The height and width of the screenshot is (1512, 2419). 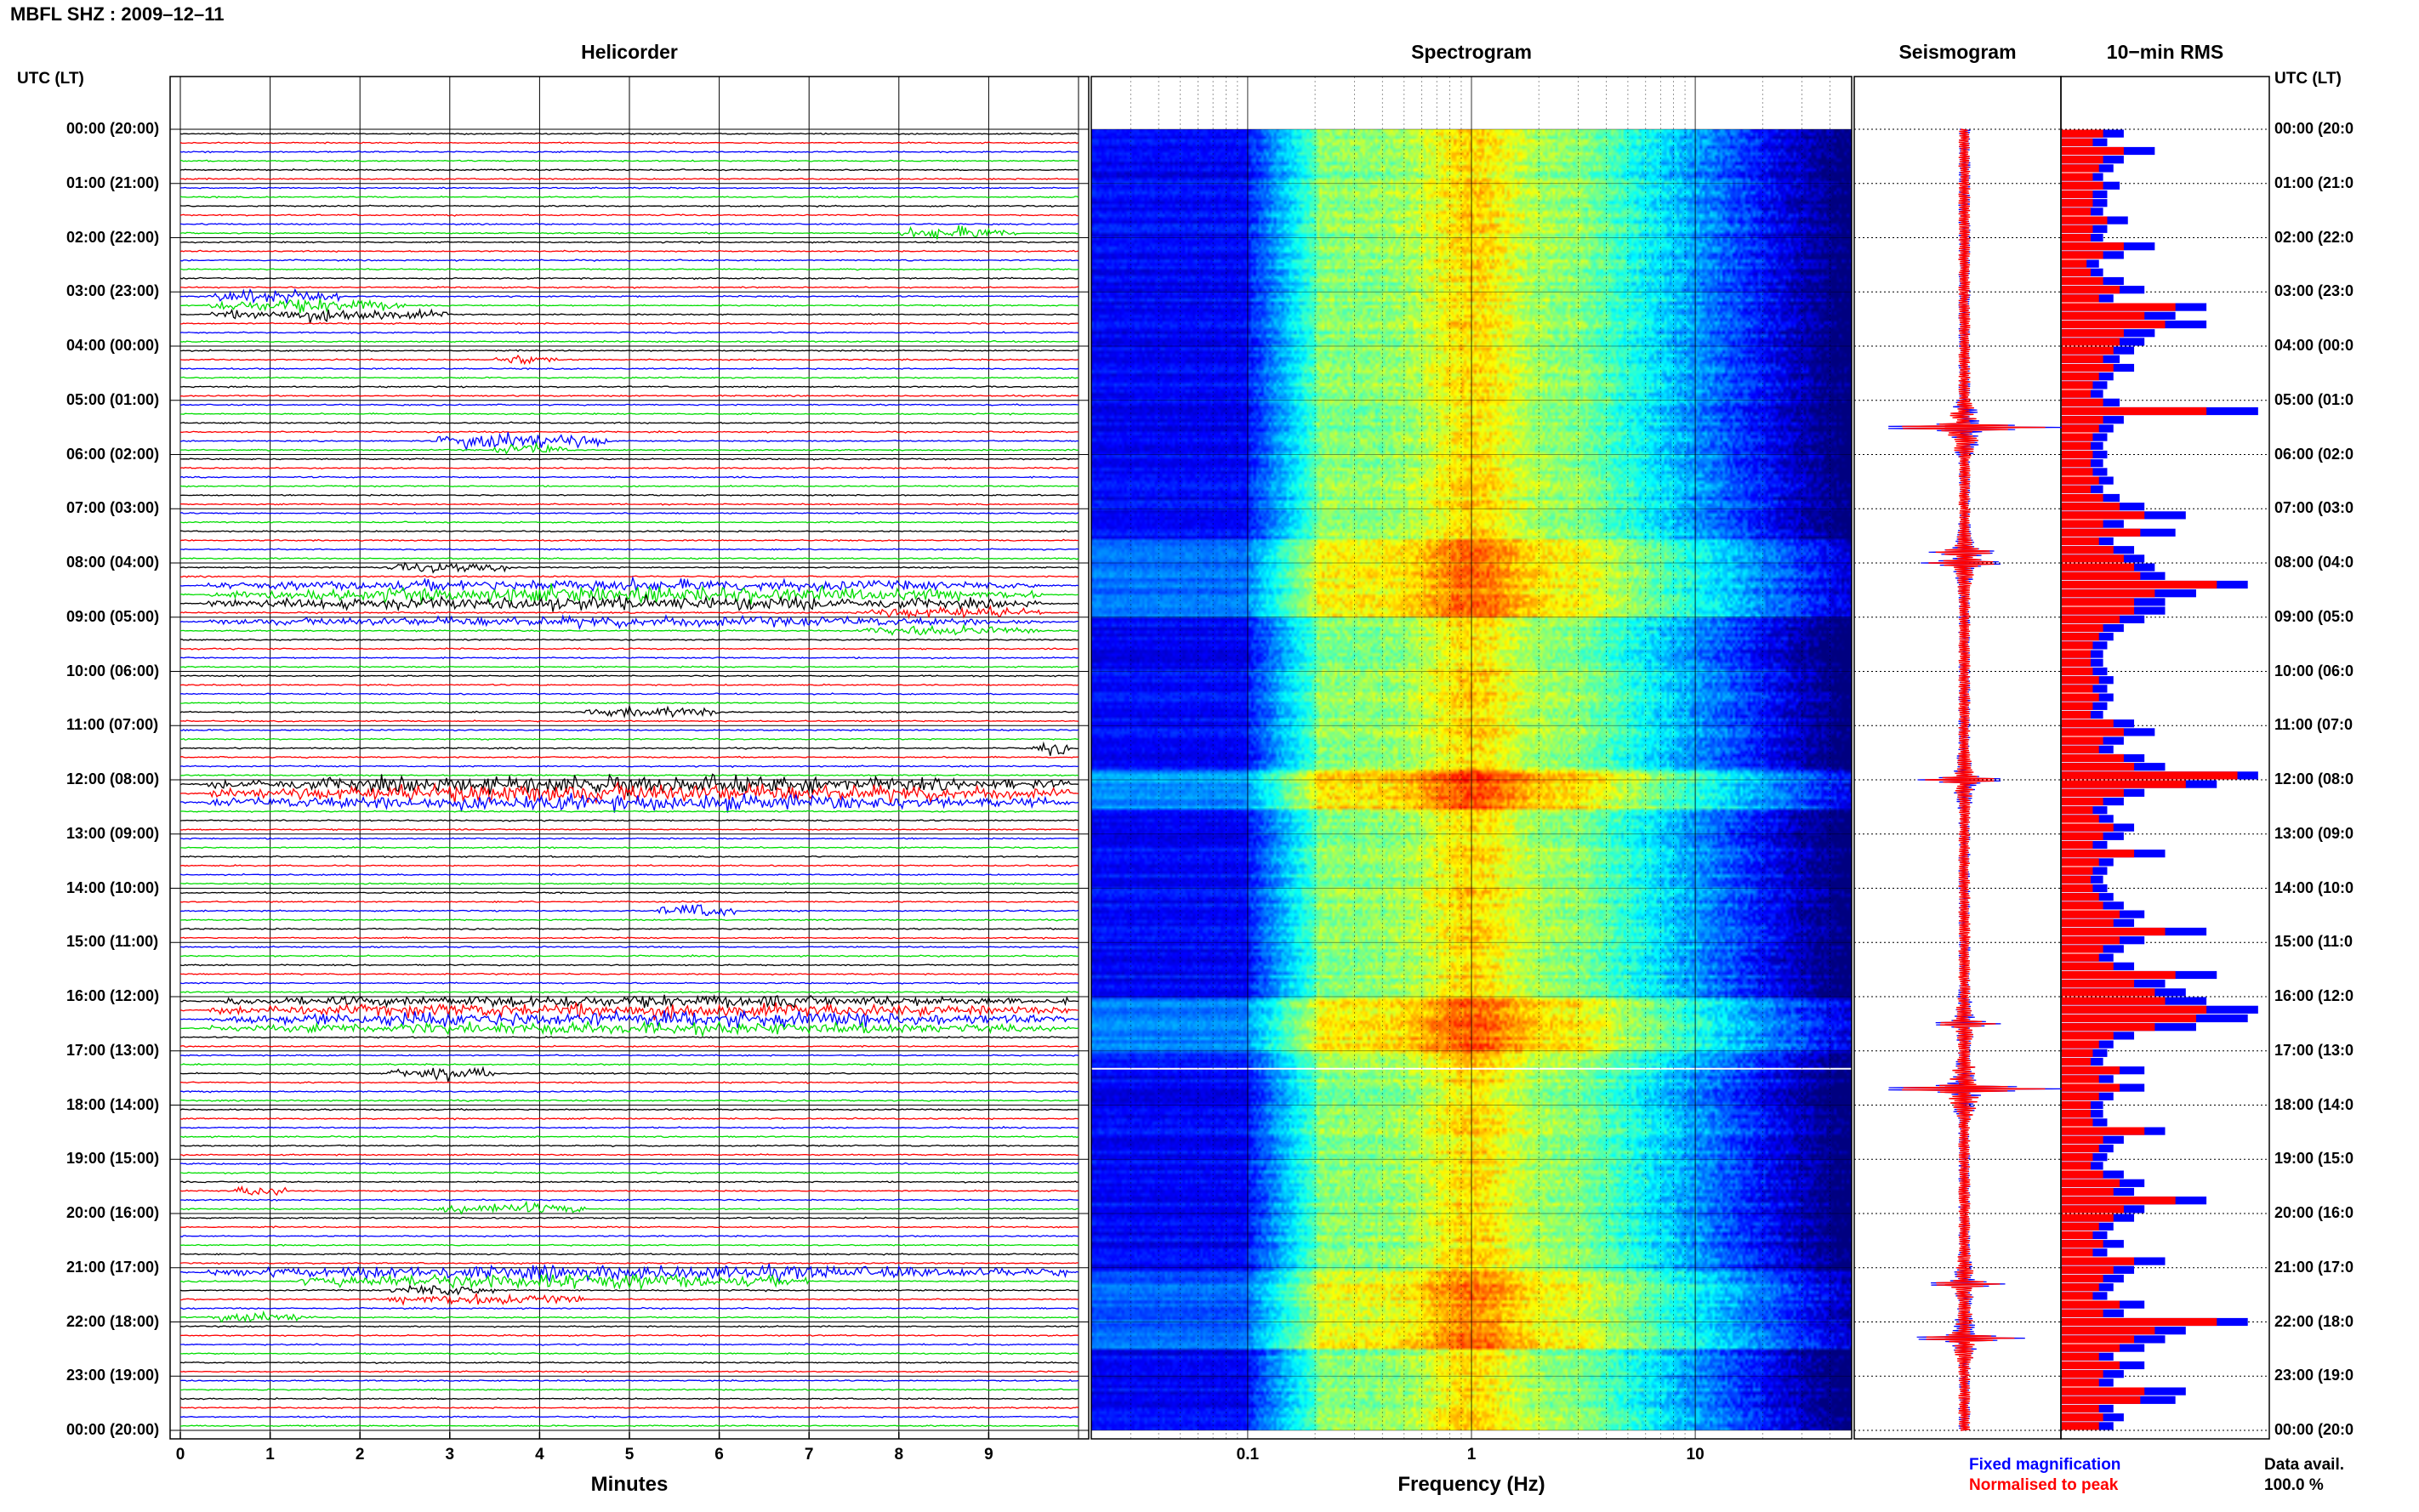 What do you see at coordinates (2165, 758) in the screenshot?
I see `rms-frame` at bounding box center [2165, 758].